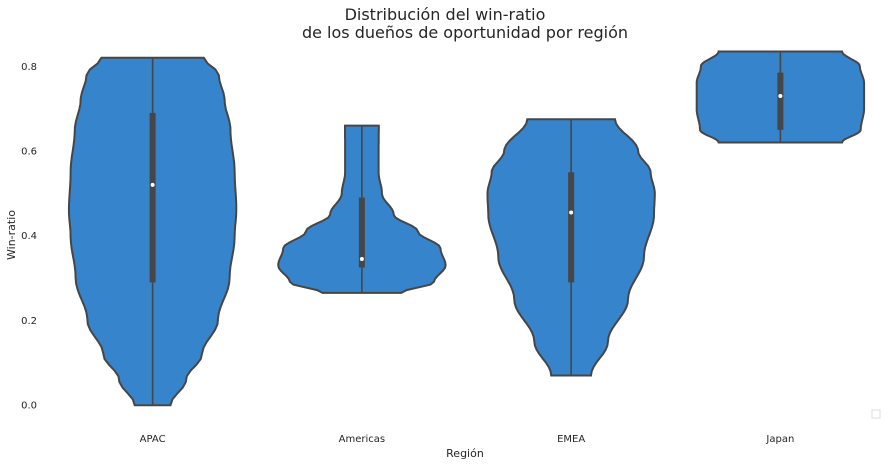 This screenshot has height=466, width=891. I want to click on x-axis-ticks: APAC Americas EMEA Japan, so click(467, 439).